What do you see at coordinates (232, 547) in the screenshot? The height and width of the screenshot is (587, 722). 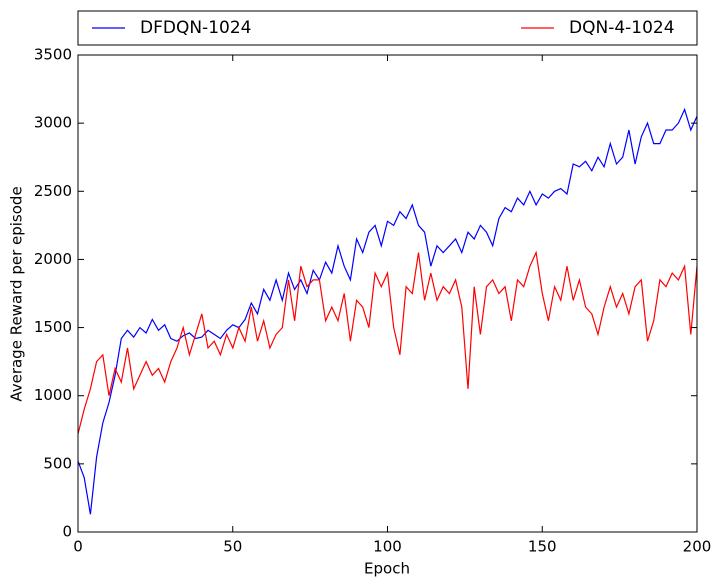 I see `x-tick-label: 50` at bounding box center [232, 547].